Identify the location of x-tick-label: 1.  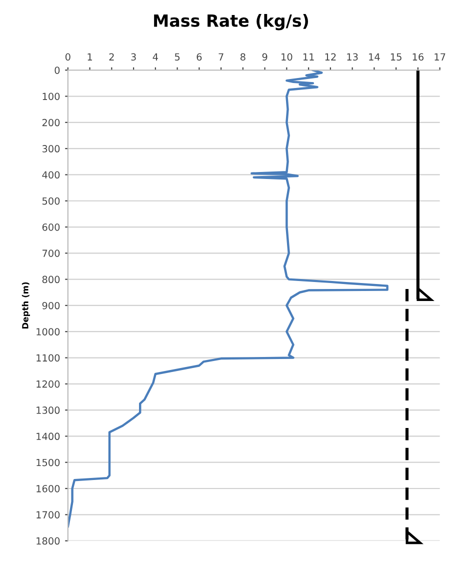
(90, 56).